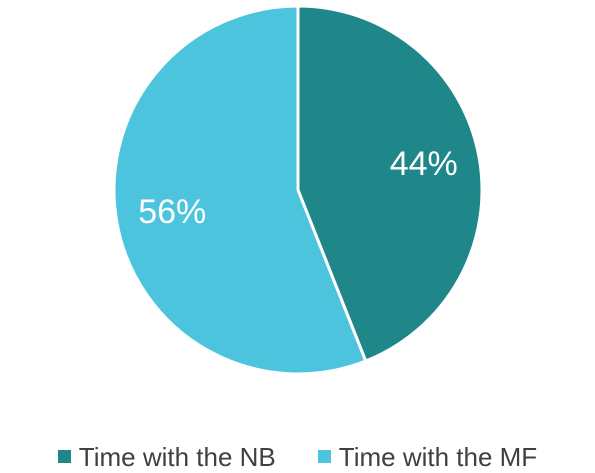  What do you see at coordinates (324, 456) in the screenshot?
I see `legend-swatch-mf` at bounding box center [324, 456].